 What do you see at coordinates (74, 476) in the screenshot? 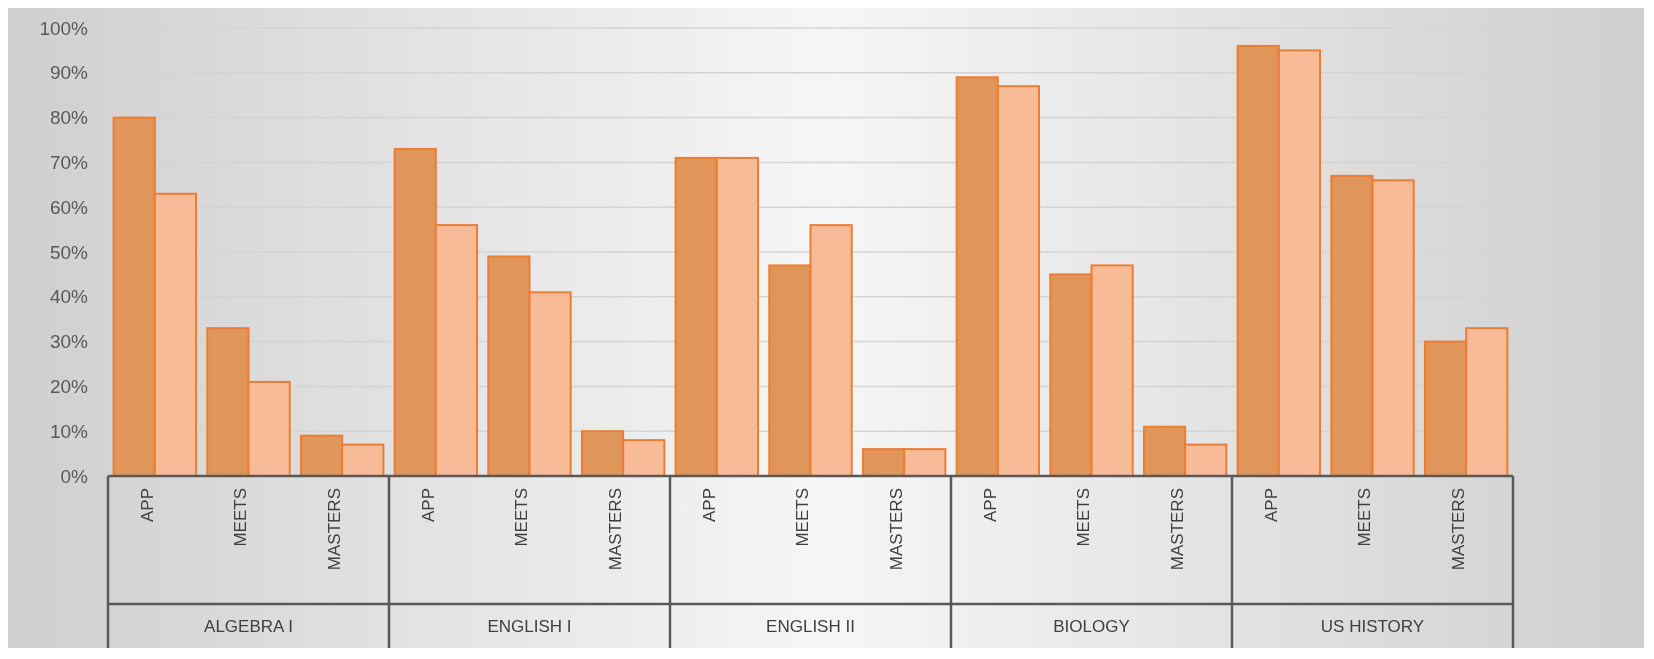
I see `y-tick-label: 0%` at bounding box center [74, 476].